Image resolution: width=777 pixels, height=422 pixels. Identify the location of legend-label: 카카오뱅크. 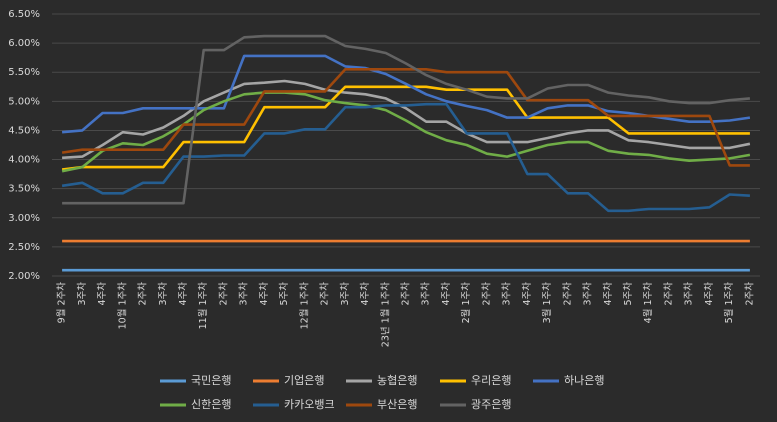
(309, 404).